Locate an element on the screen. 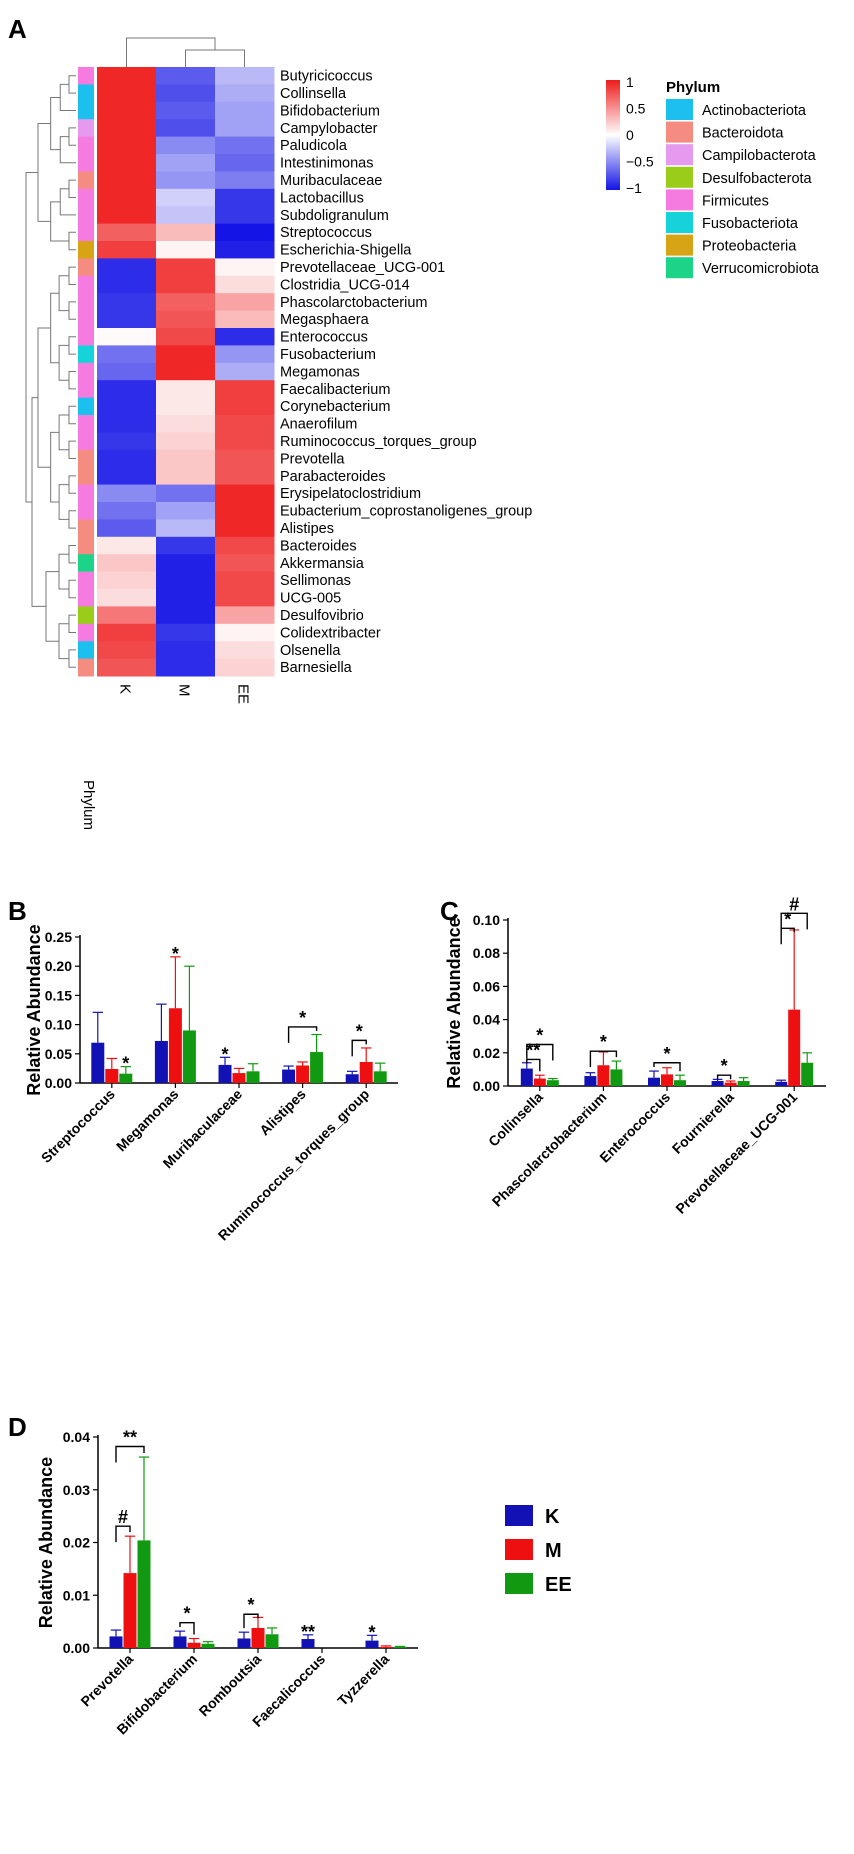 This screenshot has height=1854, width=854. y-tick-label: 0.00 is located at coordinates (58, 1083).